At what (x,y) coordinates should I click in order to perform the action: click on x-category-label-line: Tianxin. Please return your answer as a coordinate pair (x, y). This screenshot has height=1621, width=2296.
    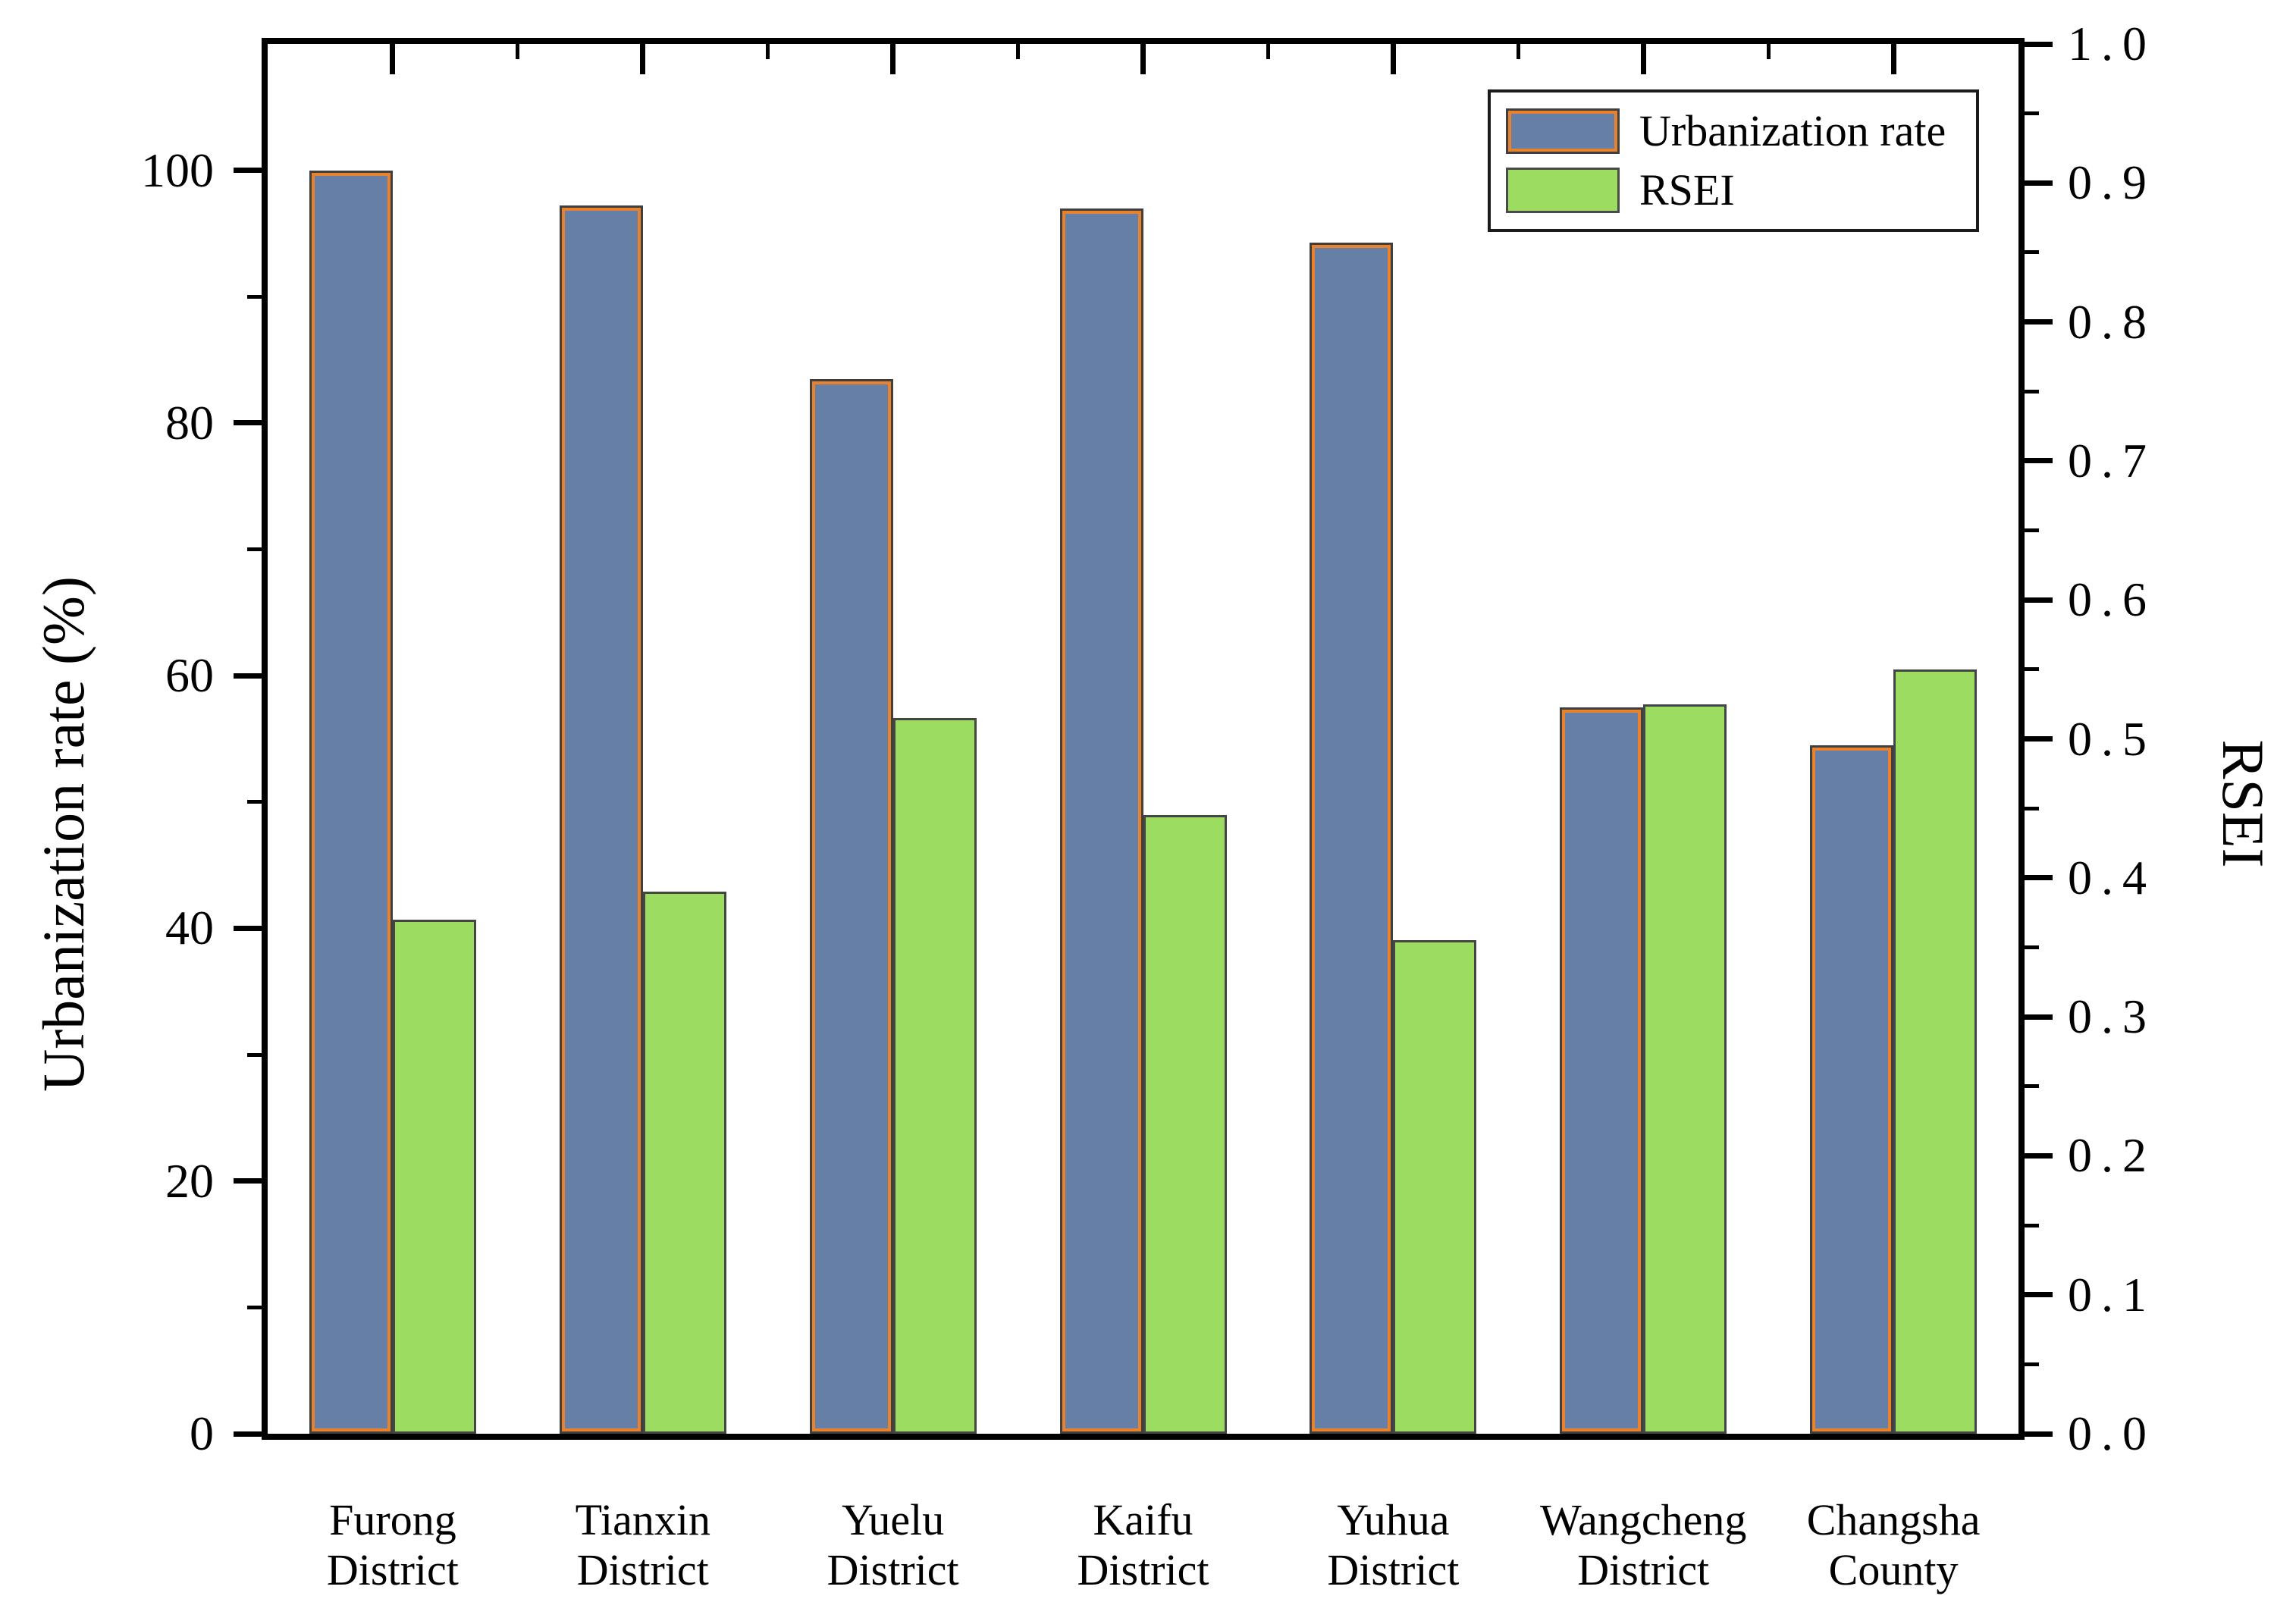
    Looking at the image, I should click on (642, 1519).